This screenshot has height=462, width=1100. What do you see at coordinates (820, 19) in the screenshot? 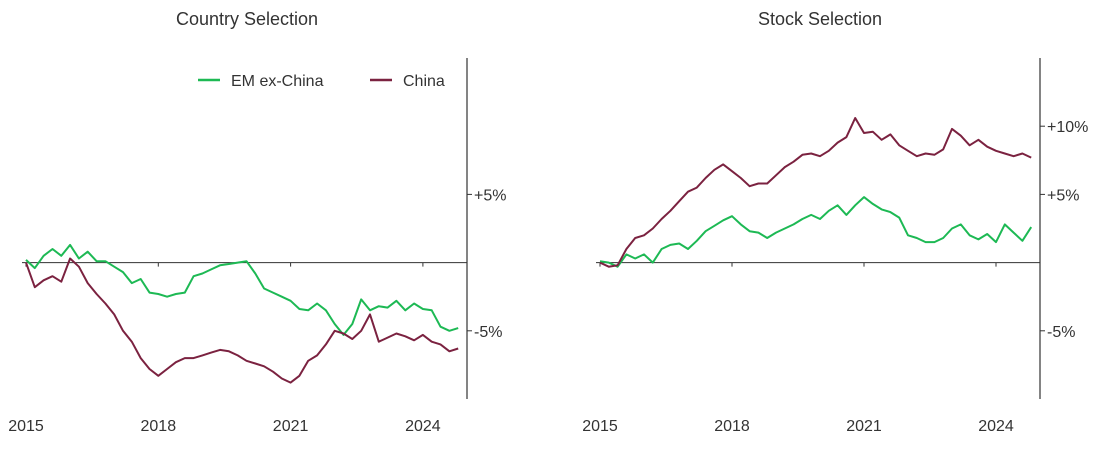
I see `chart-title: Stock Selection` at bounding box center [820, 19].